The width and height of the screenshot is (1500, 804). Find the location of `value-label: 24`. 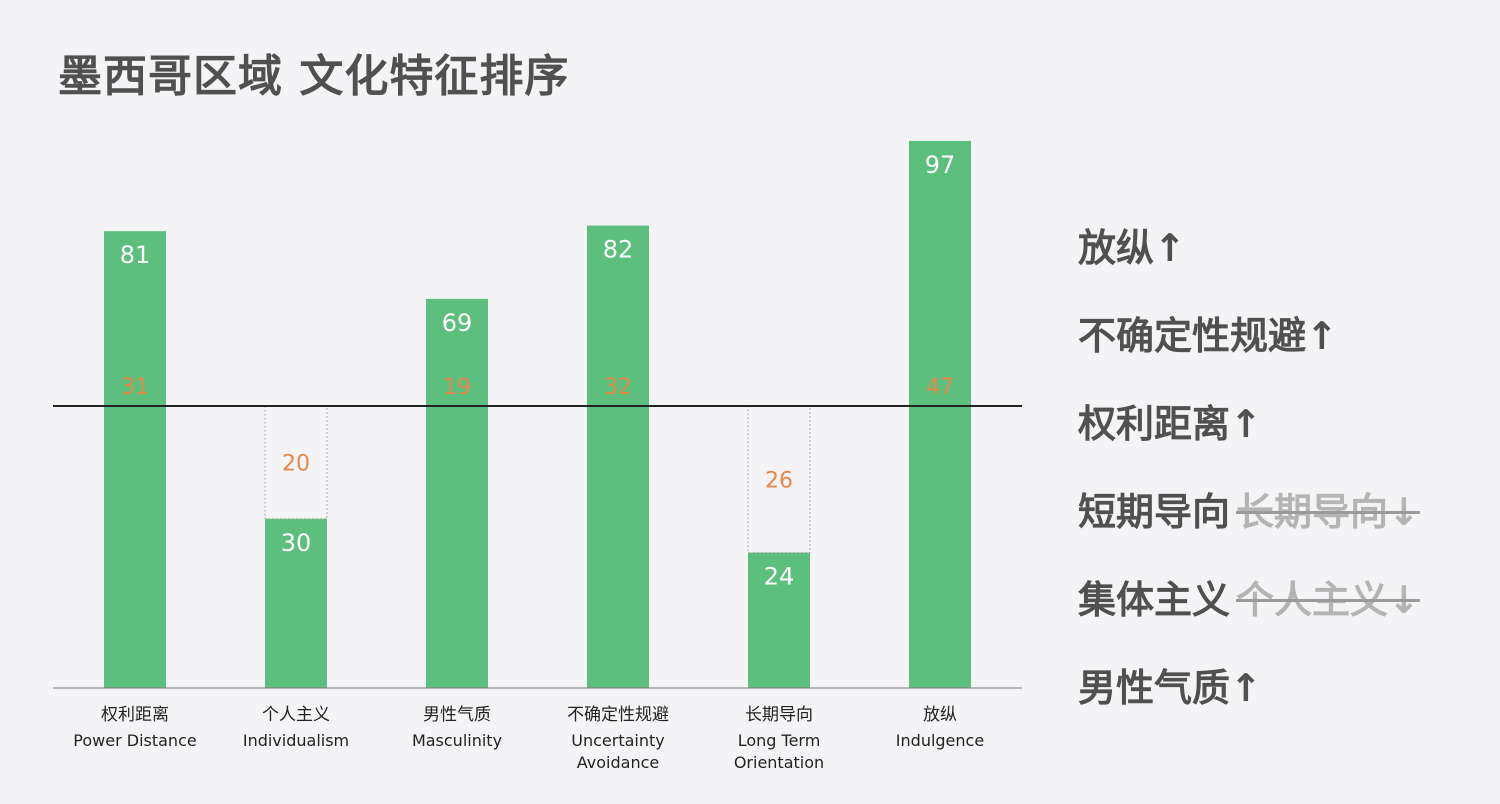

value-label: 24 is located at coordinates (779, 577).